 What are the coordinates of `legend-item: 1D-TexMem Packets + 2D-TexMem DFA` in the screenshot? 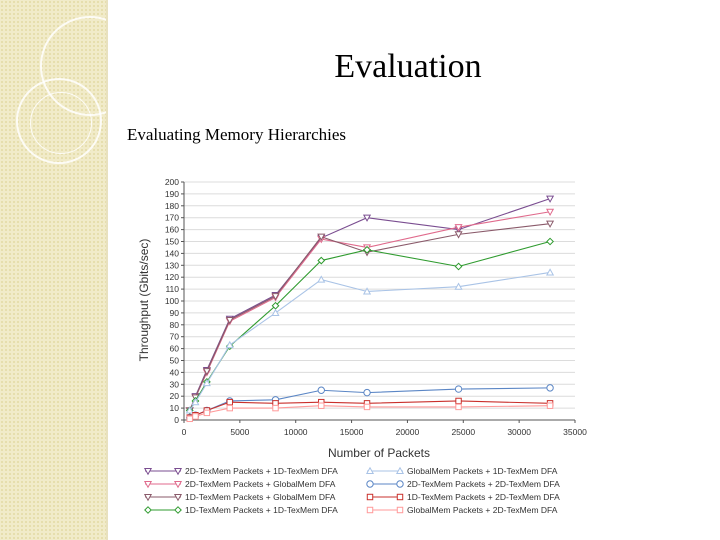 It's located at (463, 497).